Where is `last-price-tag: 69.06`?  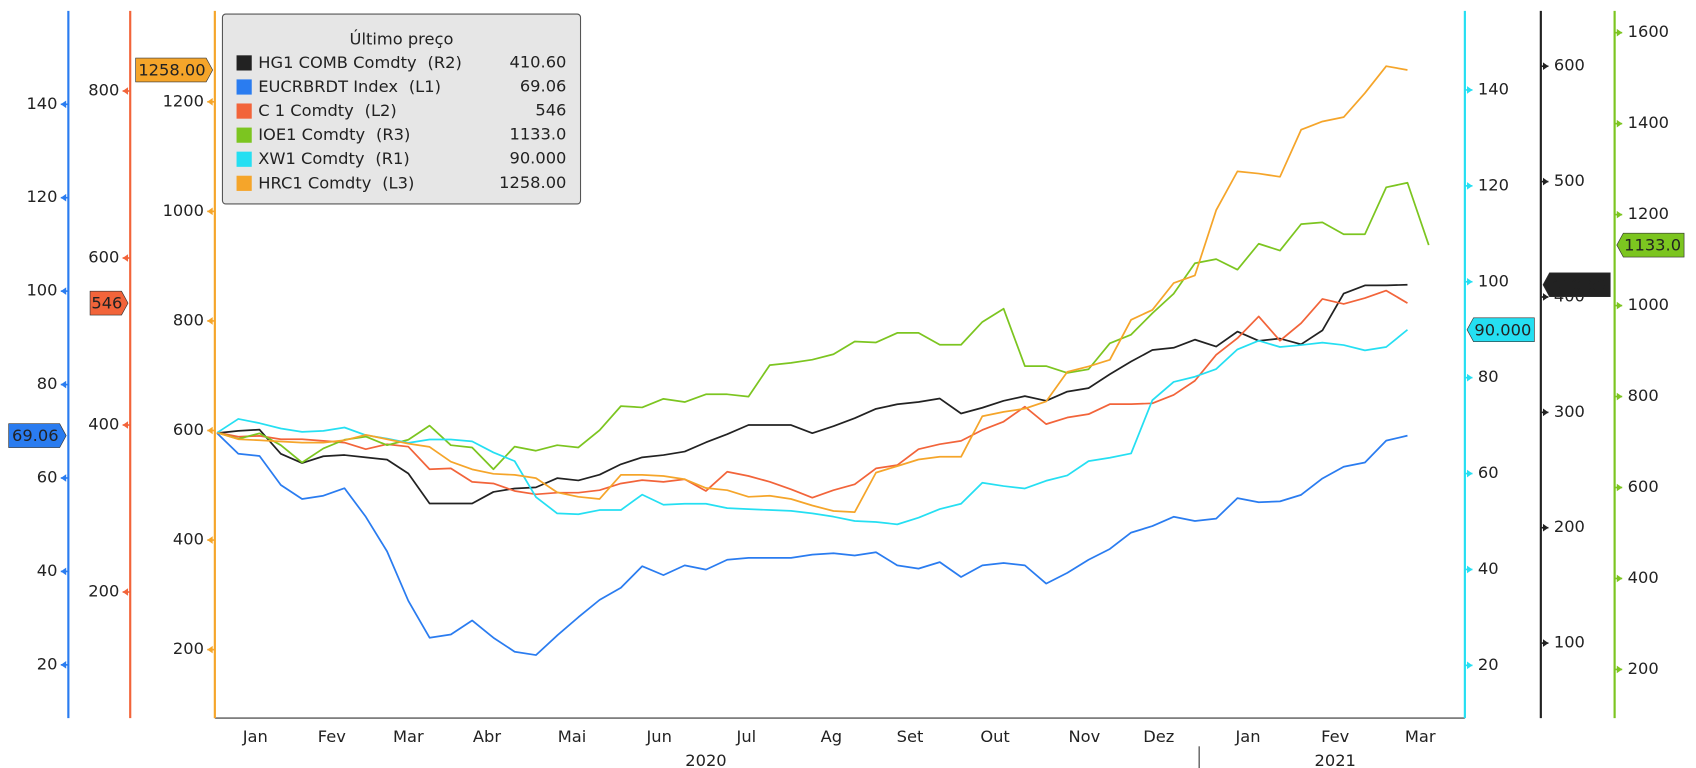
last-price-tag: 69.06 is located at coordinates (37, 435).